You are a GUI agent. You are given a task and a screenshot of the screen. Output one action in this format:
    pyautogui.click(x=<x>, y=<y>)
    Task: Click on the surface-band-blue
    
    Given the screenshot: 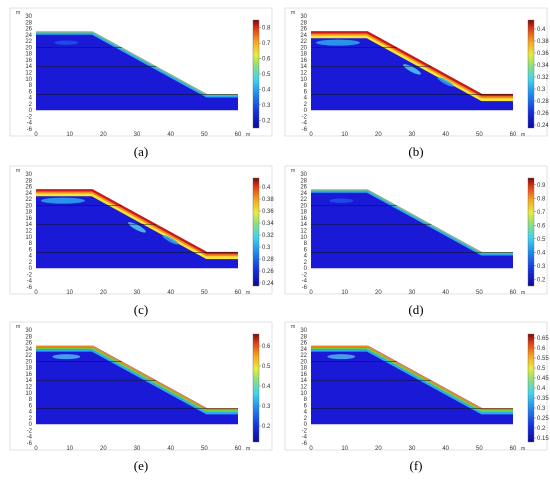 What is the action you would take?
    pyautogui.click(x=137, y=65)
    